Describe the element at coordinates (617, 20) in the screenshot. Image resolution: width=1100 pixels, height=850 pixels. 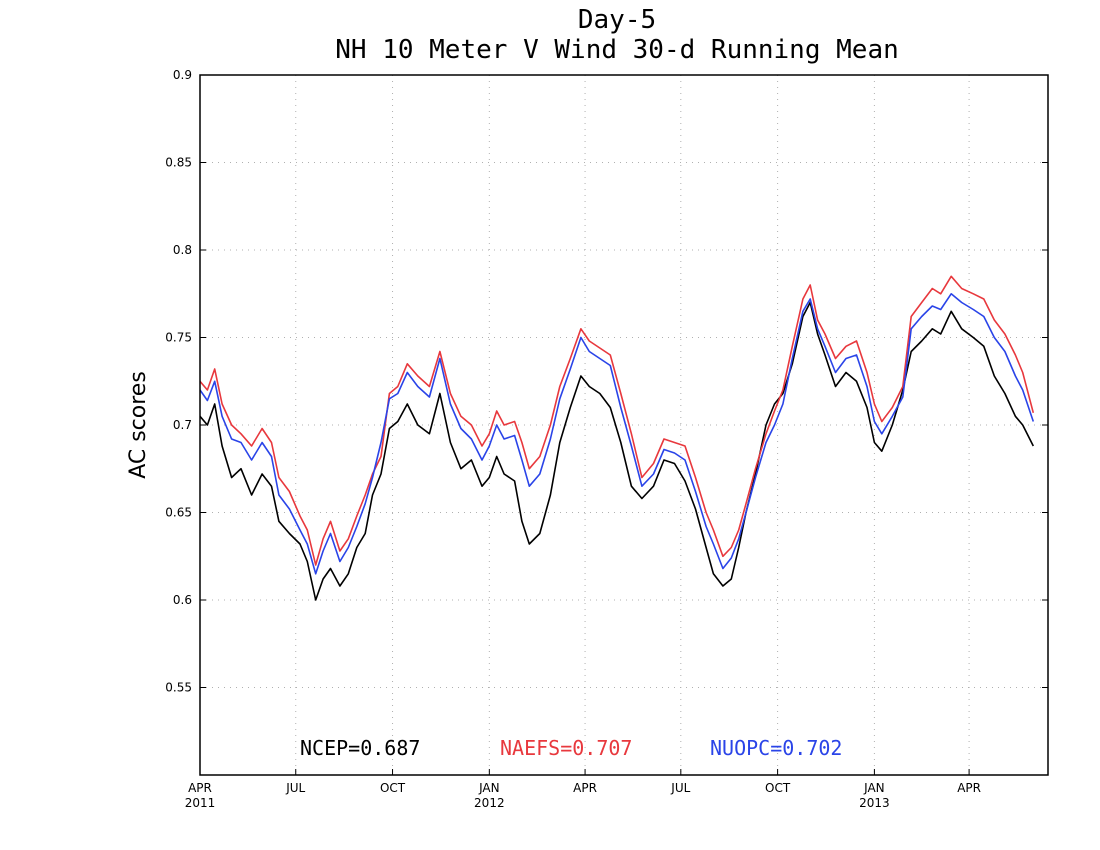
I see `chart-title: Day-5` at that location.